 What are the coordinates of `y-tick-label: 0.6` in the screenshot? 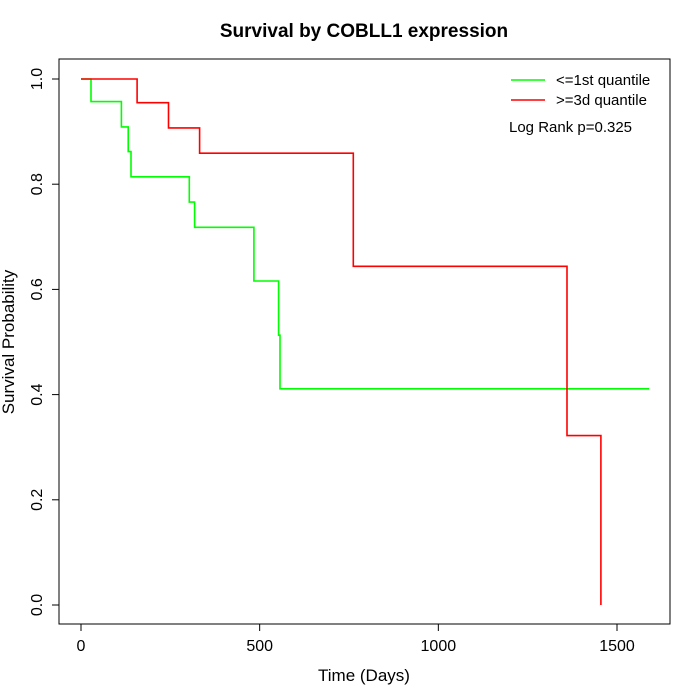 It's located at (37, 289).